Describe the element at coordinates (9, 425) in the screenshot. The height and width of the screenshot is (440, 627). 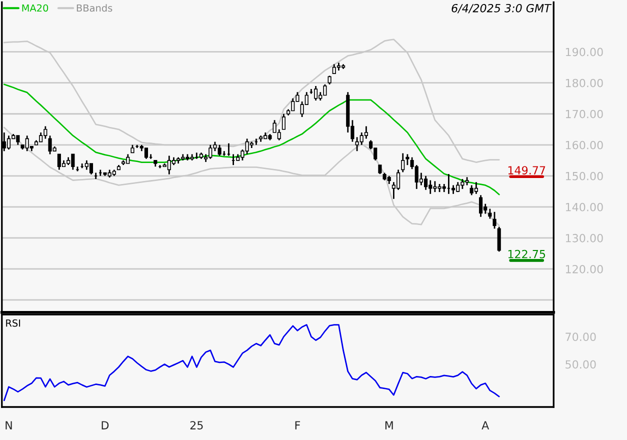
I see `x-tick-label: N` at that location.